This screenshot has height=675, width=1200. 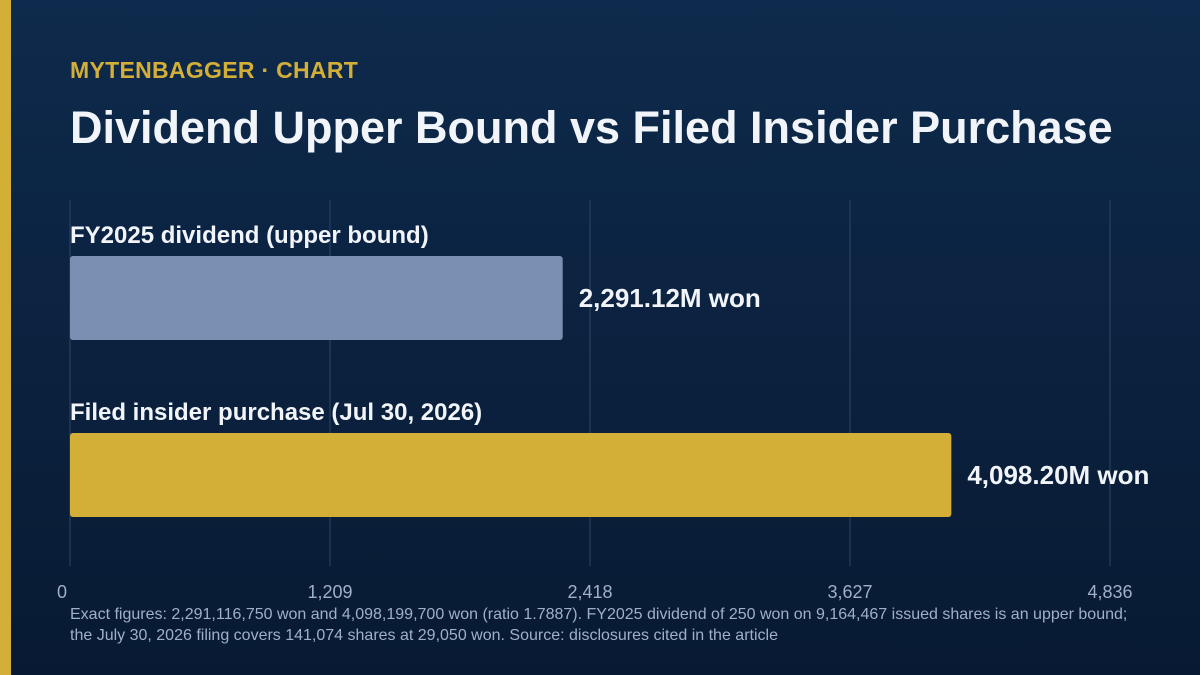 I want to click on category-label: FY2025 dividend (upper bound), so click(x=249, y=235).